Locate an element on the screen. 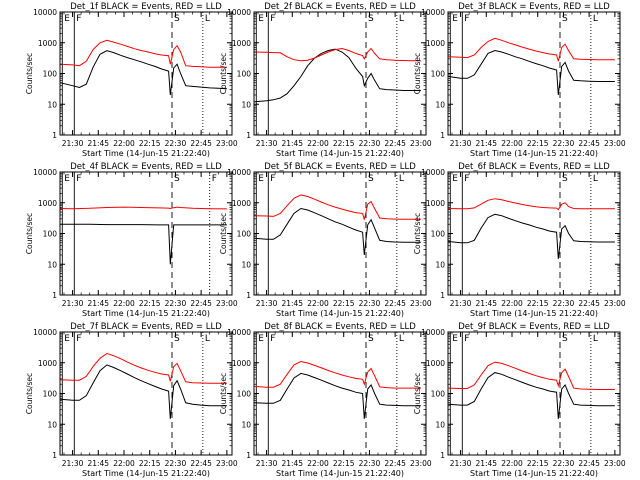 The width and height of the screenshot is (640, 480). marker-label-L: L is located at coordinates (401, 19).